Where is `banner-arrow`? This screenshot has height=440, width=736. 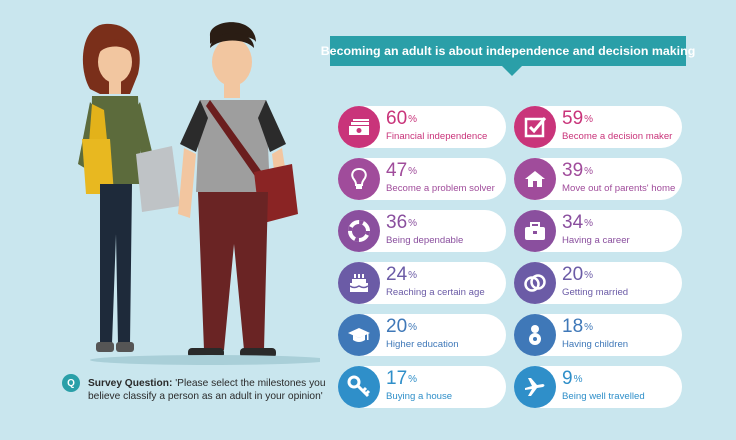 banner-arrow is located at coordinates (512, 71).